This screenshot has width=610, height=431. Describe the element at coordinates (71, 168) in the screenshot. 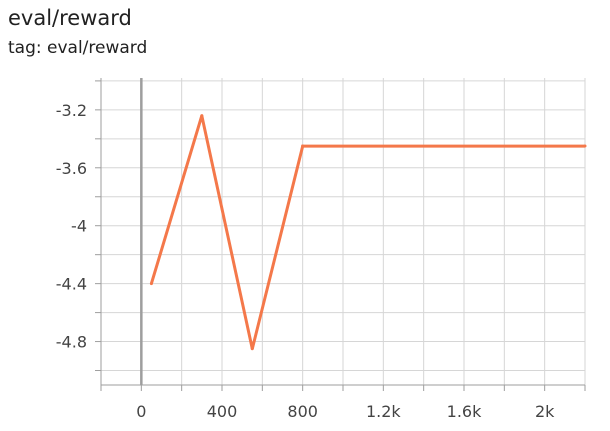

I see `y-tick-label: -3.6` at that location.